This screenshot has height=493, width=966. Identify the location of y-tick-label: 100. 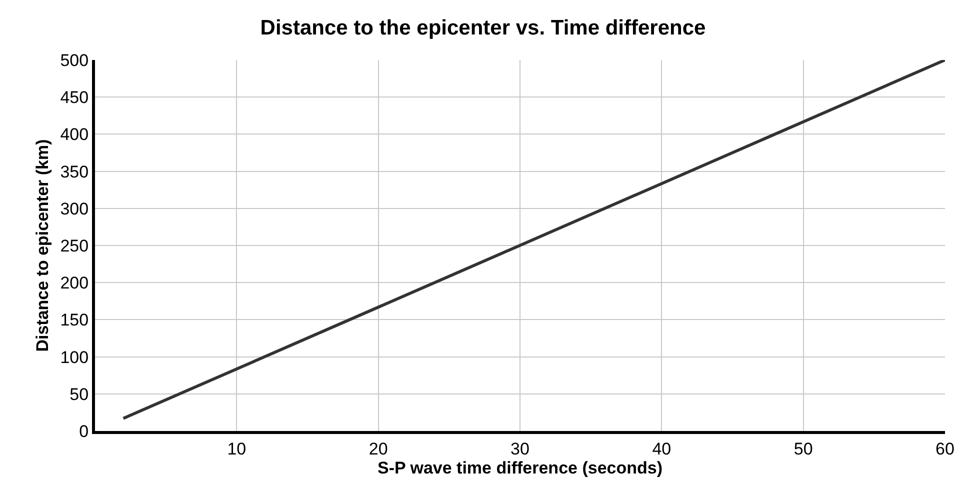
(74, 357).